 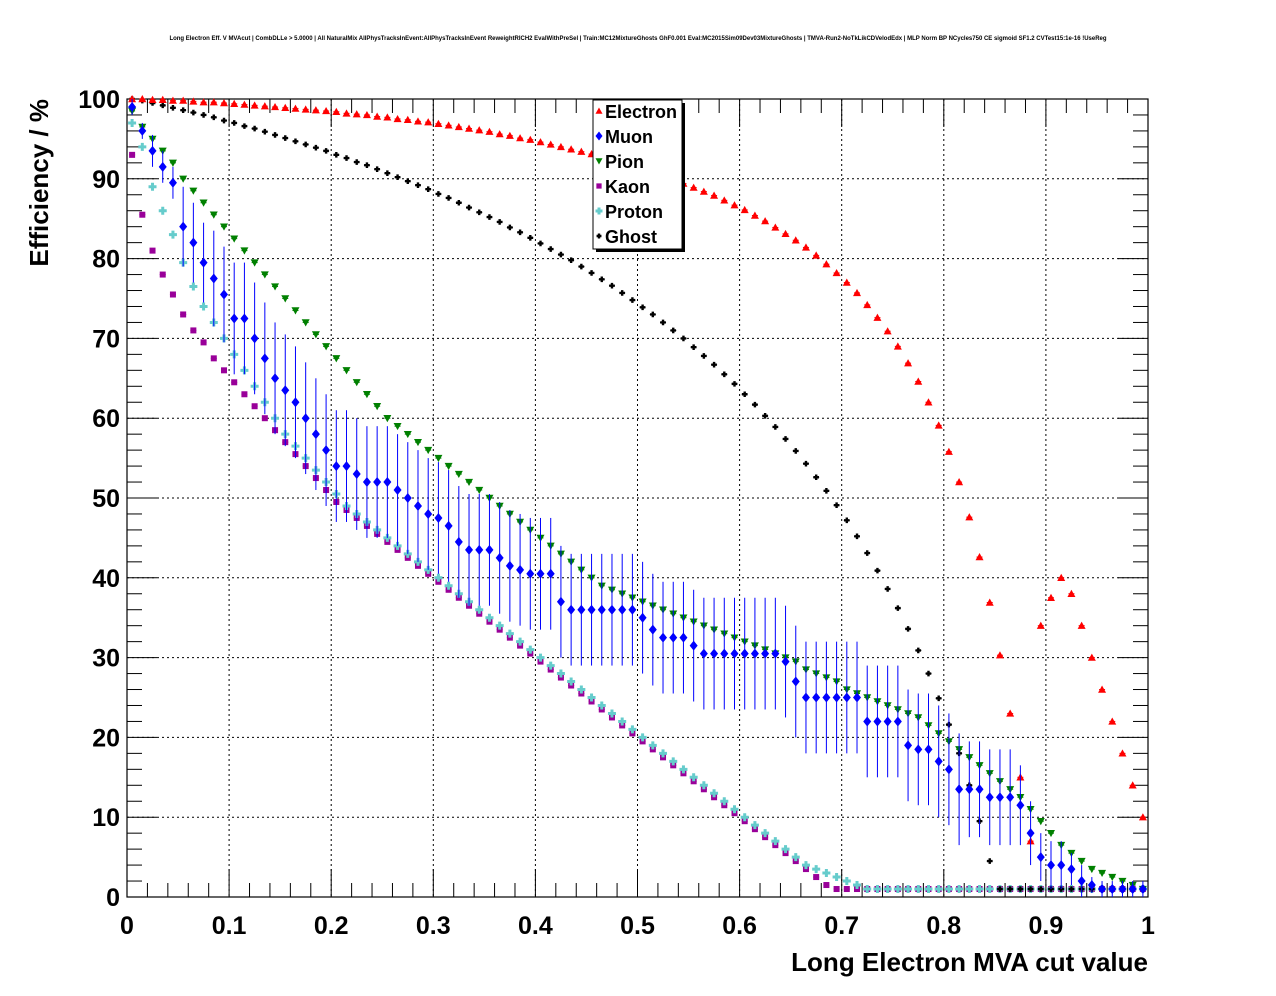 What do you see at coordinates (599, 211) in the screenshot?
I see `legend-marker-proton` at bounding box center [599, 211].